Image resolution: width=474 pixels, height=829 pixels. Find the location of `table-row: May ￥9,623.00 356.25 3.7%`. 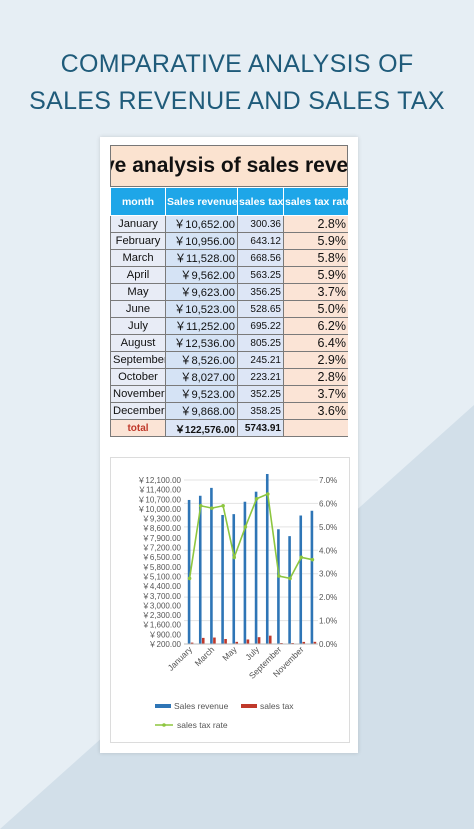

table-row: May ￥9,623.00 356.25 3.7% is located at coordinates (229, 292).